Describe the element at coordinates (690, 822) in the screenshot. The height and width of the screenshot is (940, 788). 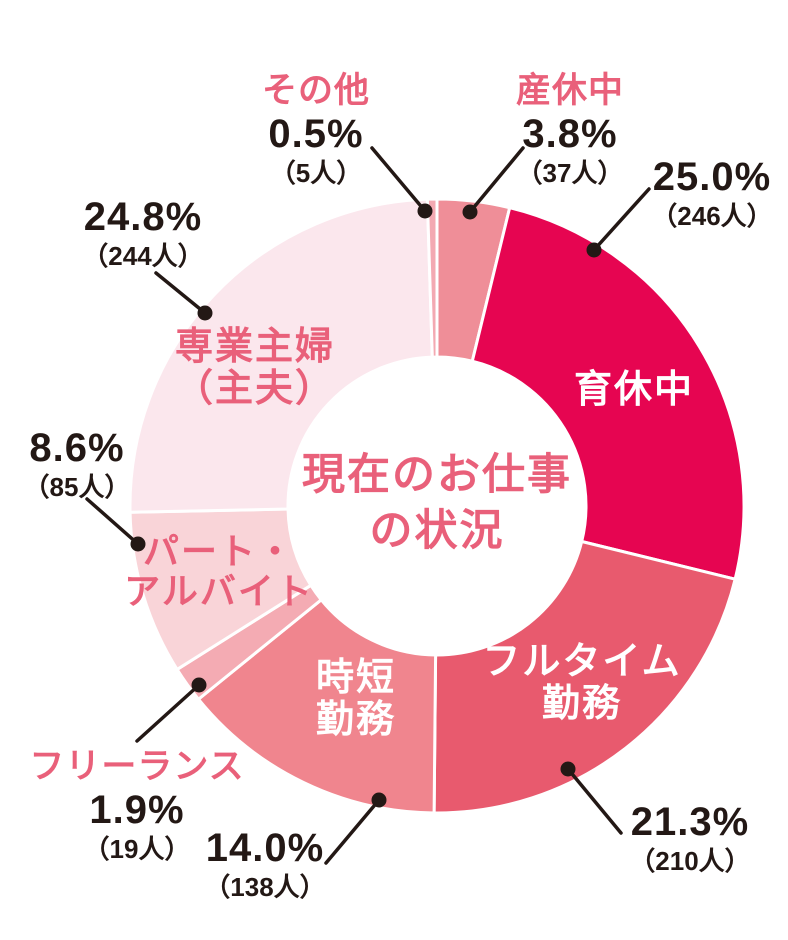
I see `callout-fulltime-percent: 21.3%` at that location.